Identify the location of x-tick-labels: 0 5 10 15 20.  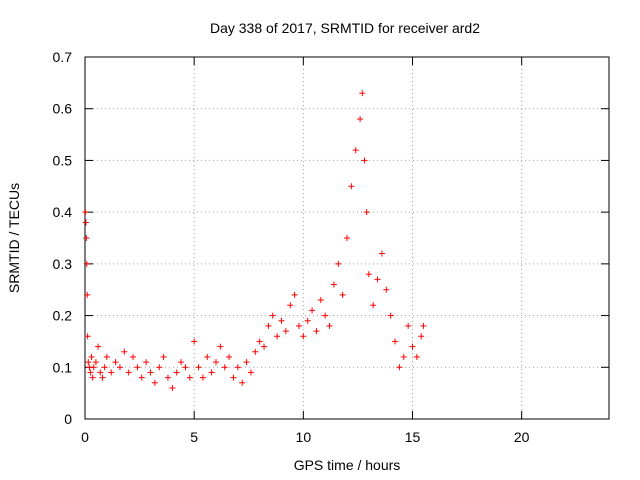
(305, 437).